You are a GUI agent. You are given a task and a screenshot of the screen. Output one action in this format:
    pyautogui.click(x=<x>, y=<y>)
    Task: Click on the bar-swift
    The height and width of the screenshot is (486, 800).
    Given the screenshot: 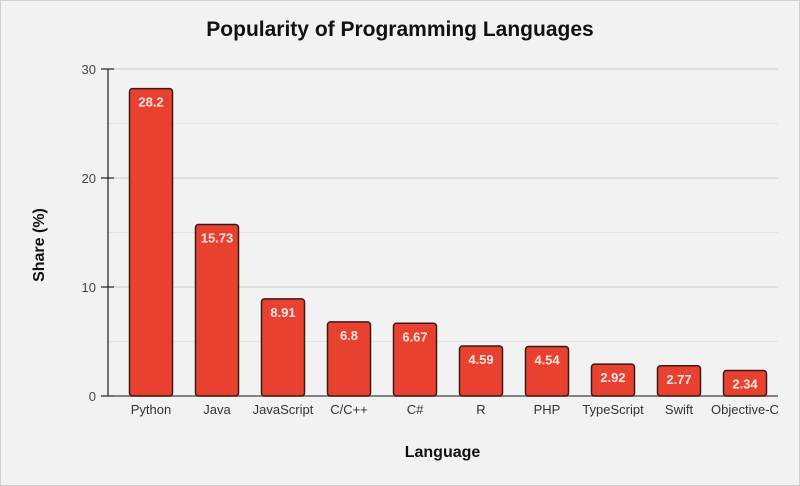 What is the action you would take?
    pyautogui.click(x=679, y=381)
    